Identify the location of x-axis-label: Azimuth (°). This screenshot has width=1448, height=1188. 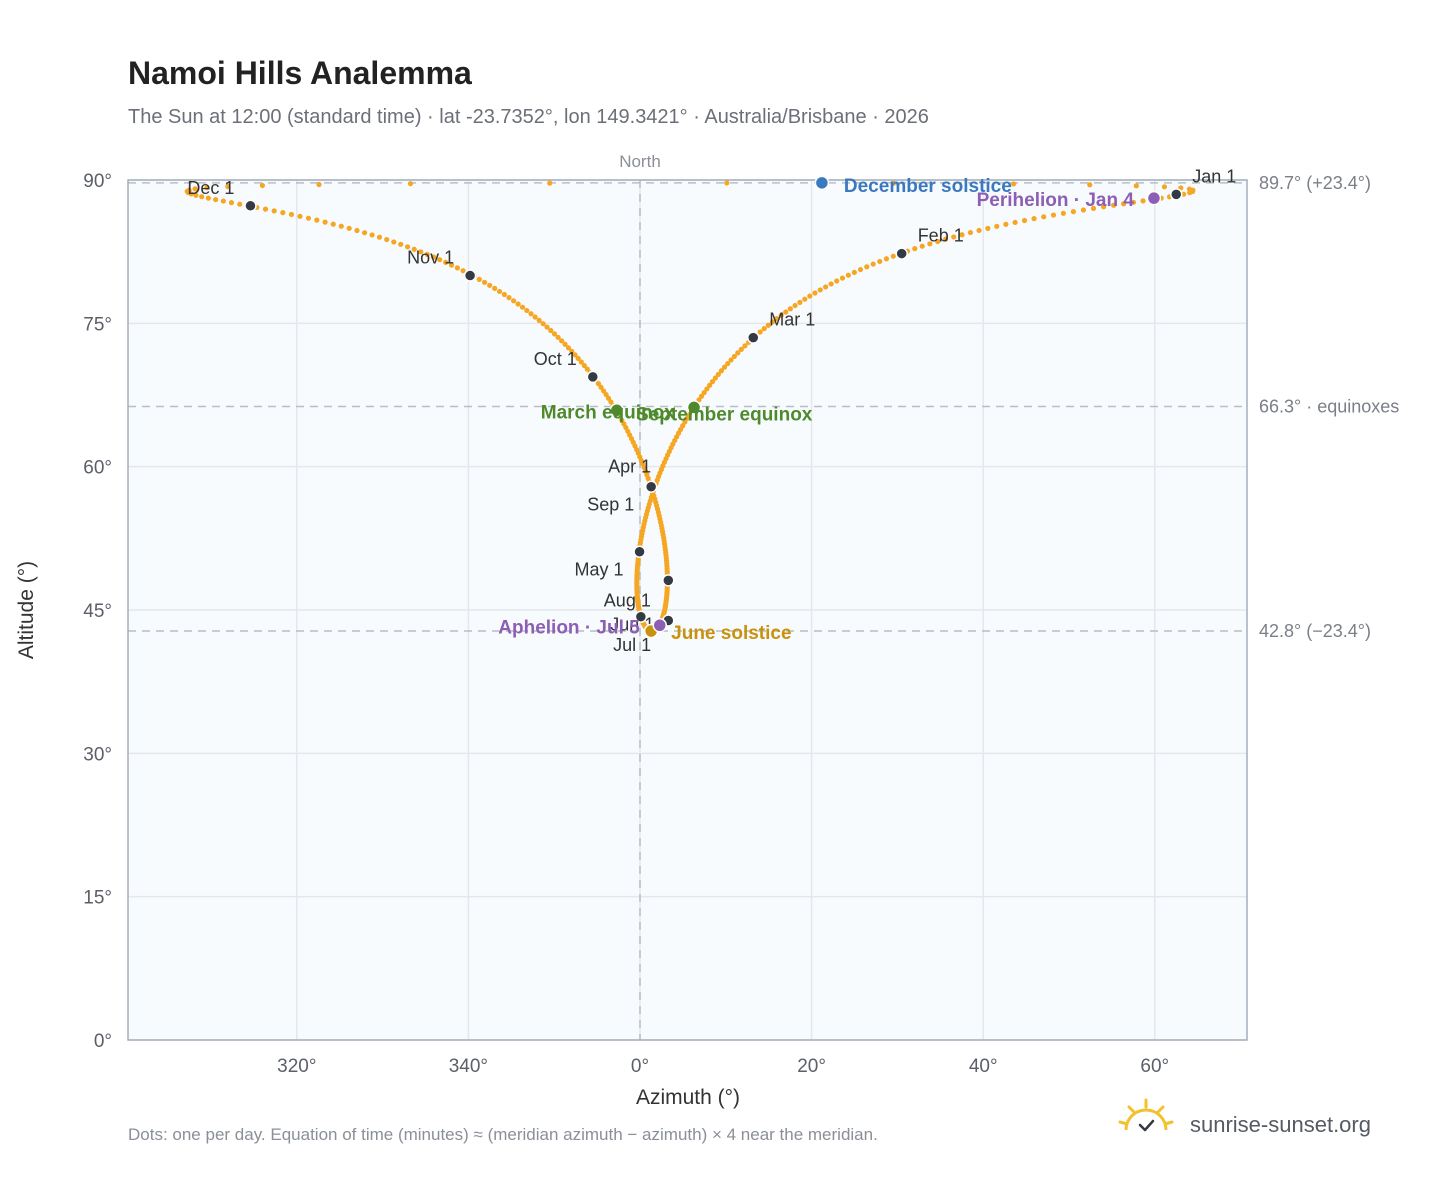
(688, 1097).